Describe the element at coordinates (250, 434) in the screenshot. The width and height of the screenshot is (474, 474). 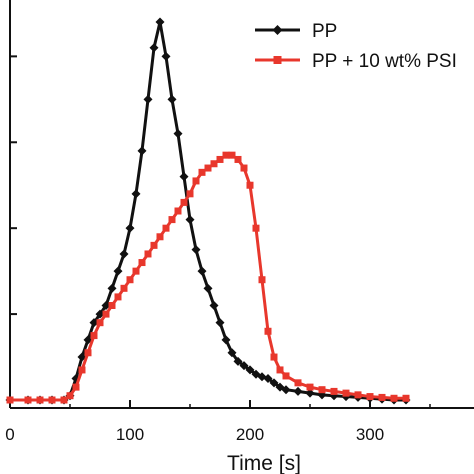
I see `x-tick-label: 200` at that location.